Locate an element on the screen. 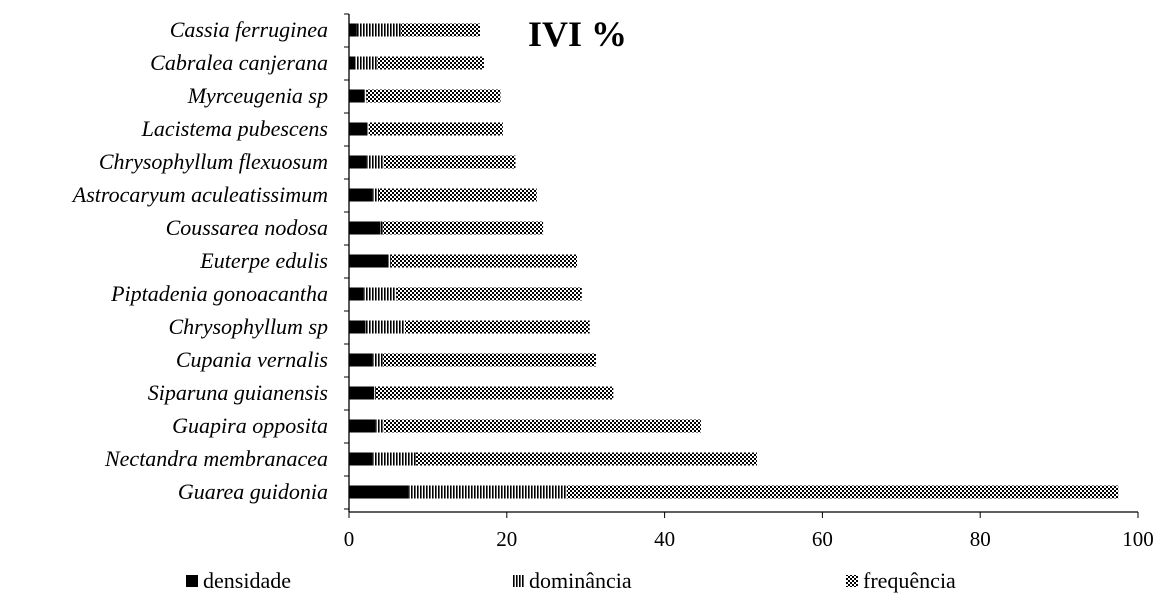 The image size is (1166, 601). bar-dominância-13 is located at coordinates (394, 459).